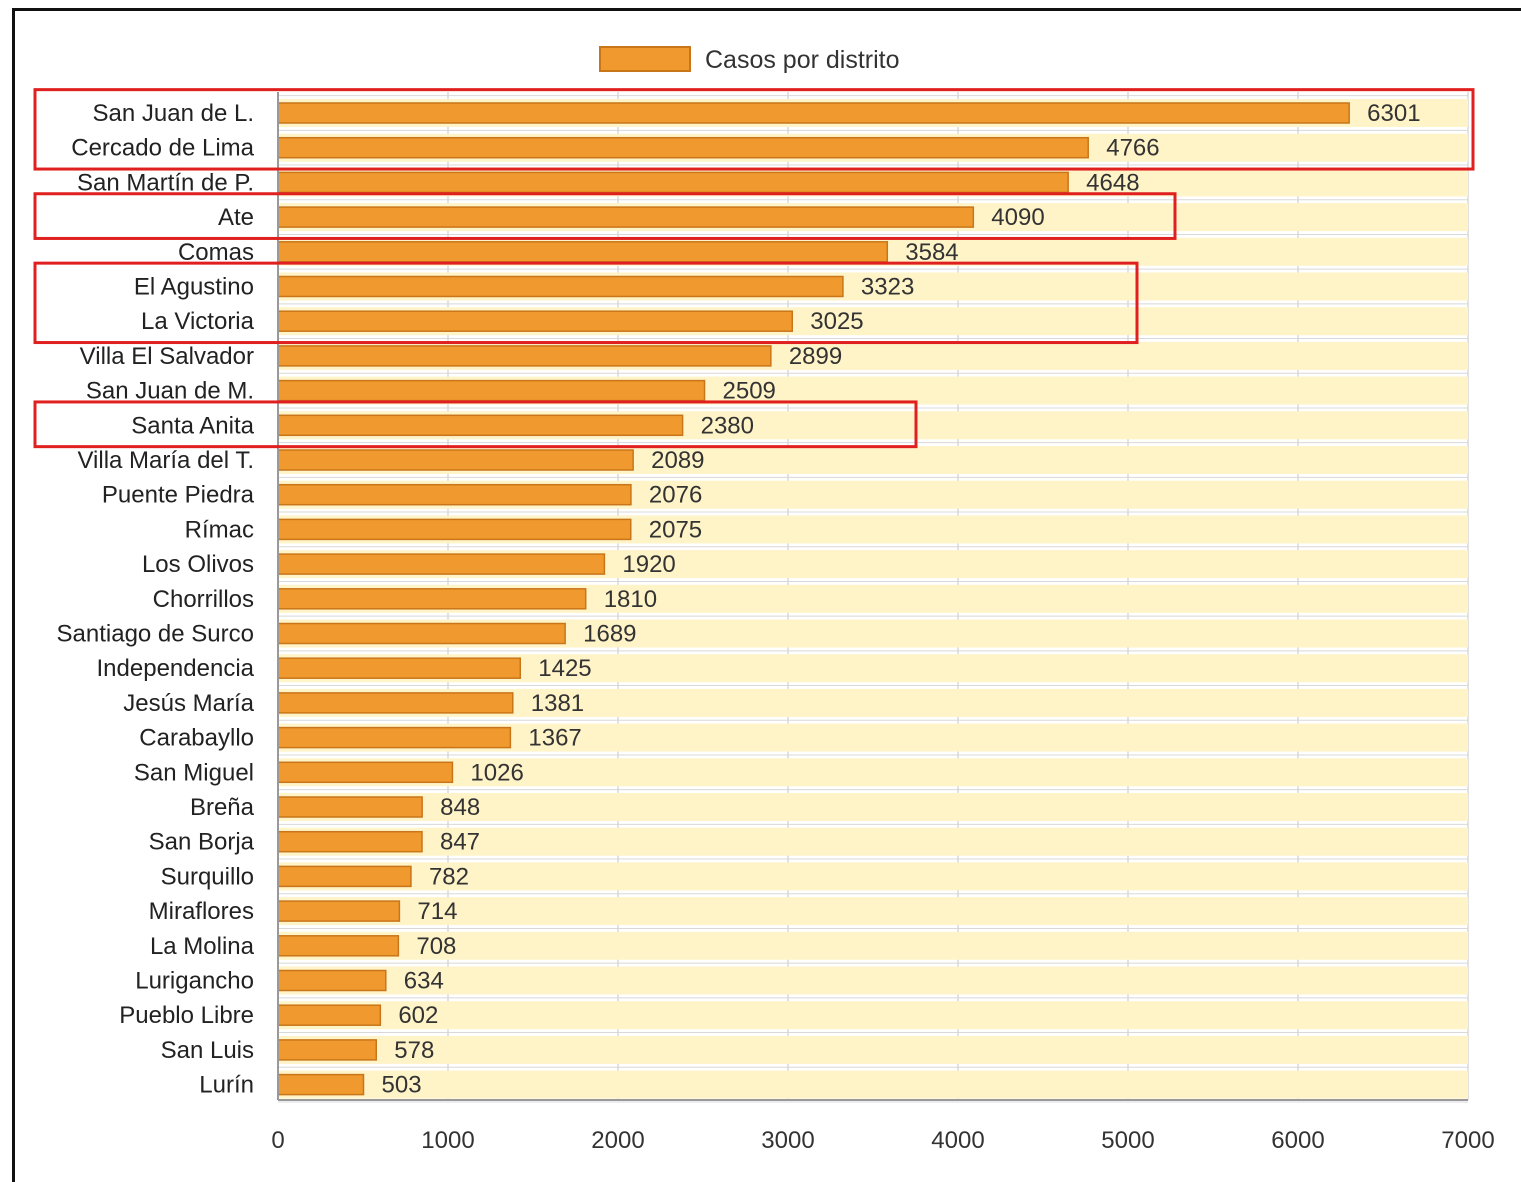  Describe the element at coordinates (165, 182) in the screenshot. I see `category-label: San Martín de P.` at that location.